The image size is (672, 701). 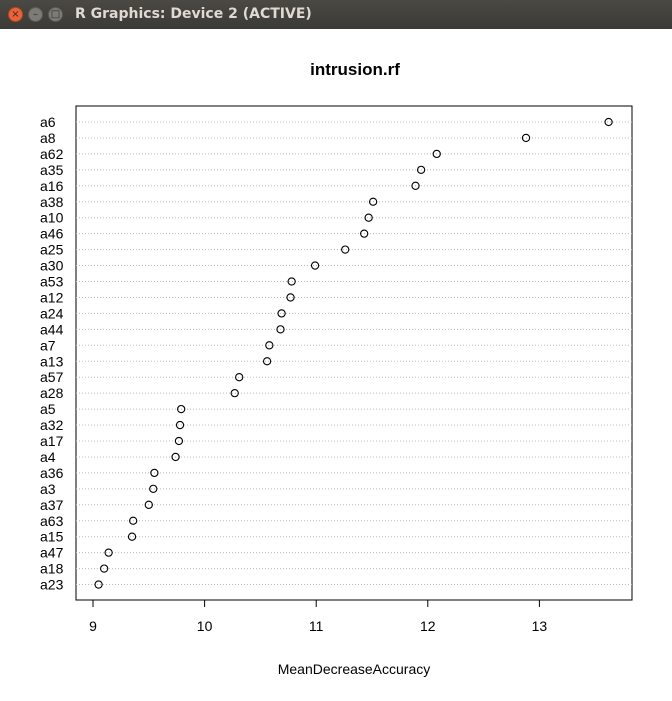 I want to click on window-titlebar: × – □ R Graphics: Device 2 (ACTIVE), so click(x=336, y=14).